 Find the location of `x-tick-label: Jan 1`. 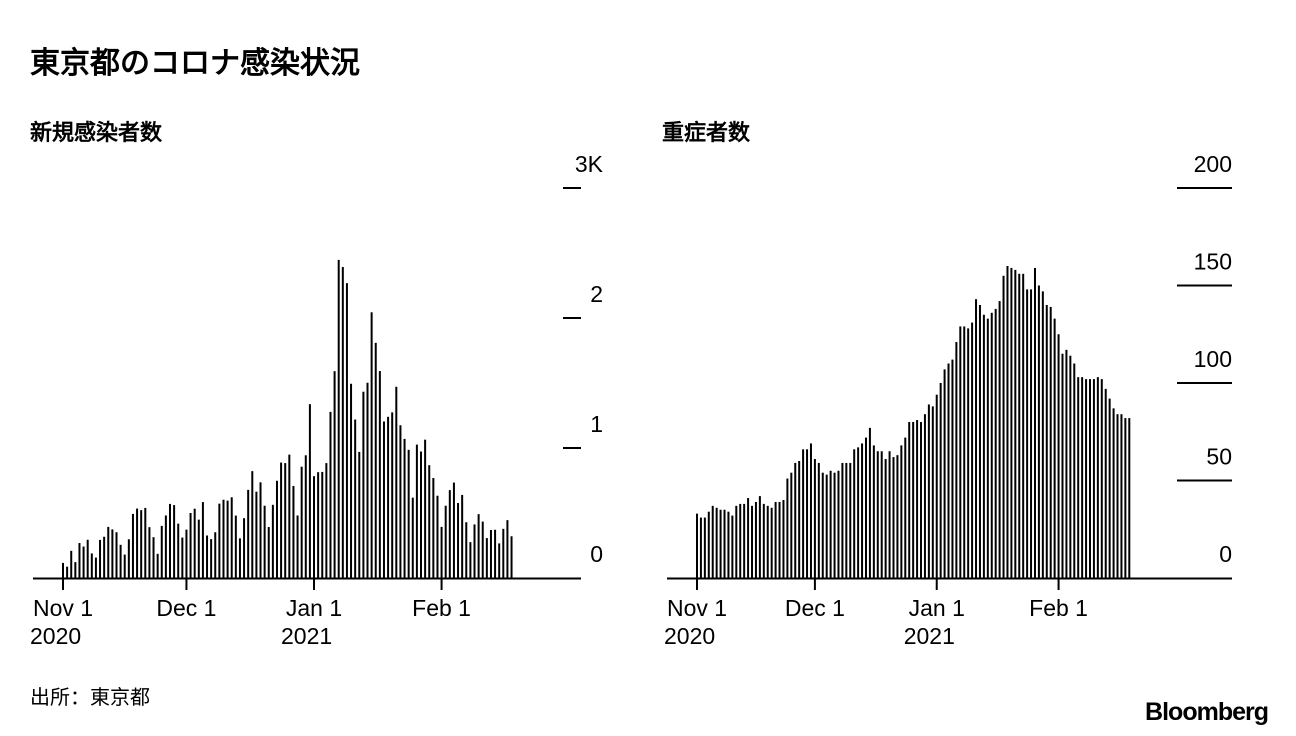

x-tick-label: Jan 1 is located at coordinates (937, 608).